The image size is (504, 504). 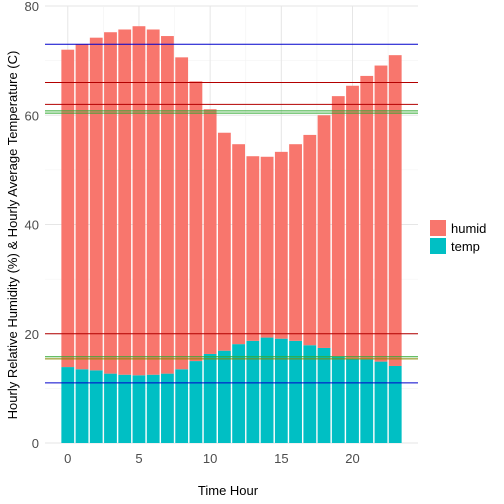 I want to click on x-tick-label: 0, so click(x=67, y=458).